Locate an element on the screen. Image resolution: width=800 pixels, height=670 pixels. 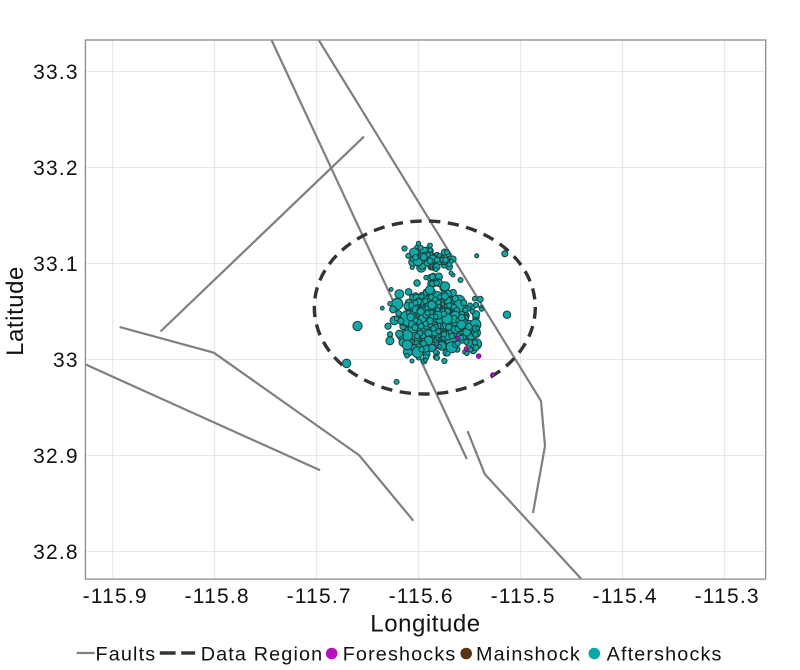
svg-text: Mainshock is located at coordinates (528, 655).